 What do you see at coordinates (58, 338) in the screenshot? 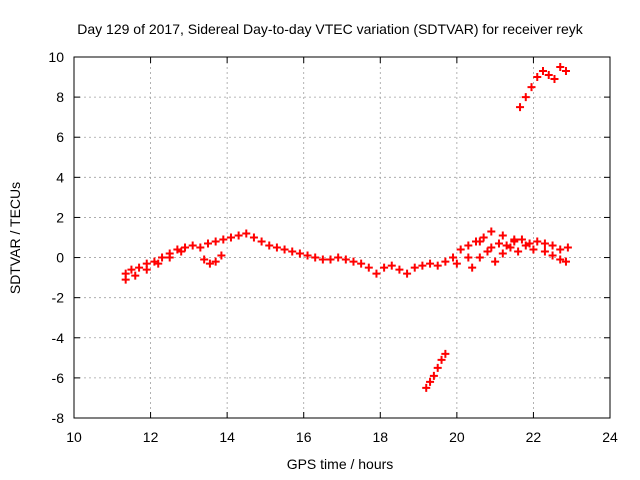
I see `y-tick-label: -4` at bounding box center [58, 338].